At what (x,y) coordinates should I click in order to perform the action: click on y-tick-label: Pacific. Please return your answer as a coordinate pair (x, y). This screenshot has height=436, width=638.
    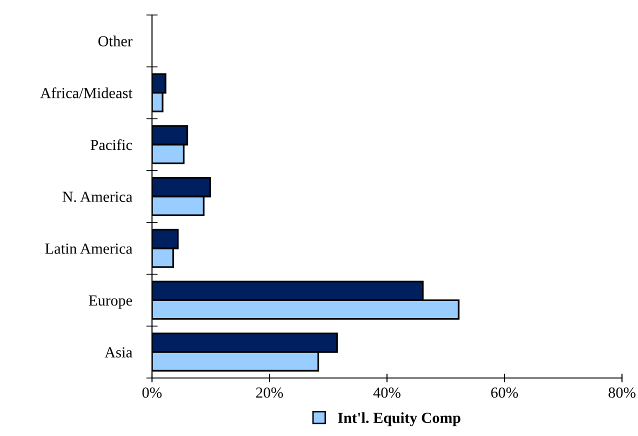
    Looking at the image, I should click on (111, 144).